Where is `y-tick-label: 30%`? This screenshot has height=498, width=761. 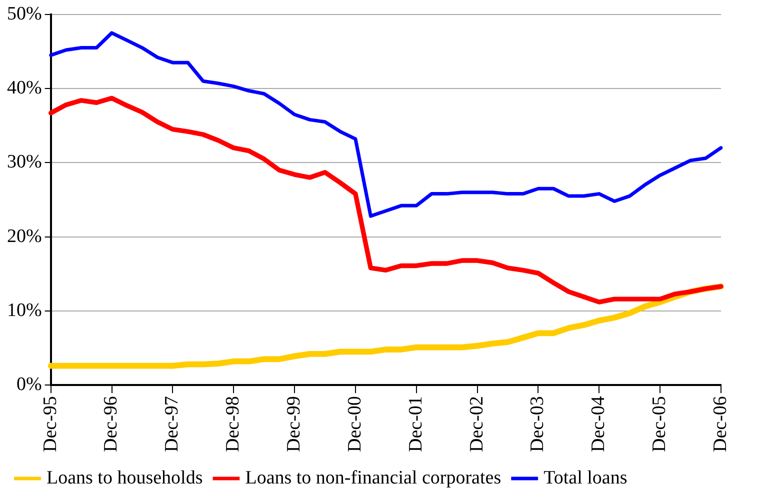
y-tick-label: 30% is located at coordinates (24, 162).